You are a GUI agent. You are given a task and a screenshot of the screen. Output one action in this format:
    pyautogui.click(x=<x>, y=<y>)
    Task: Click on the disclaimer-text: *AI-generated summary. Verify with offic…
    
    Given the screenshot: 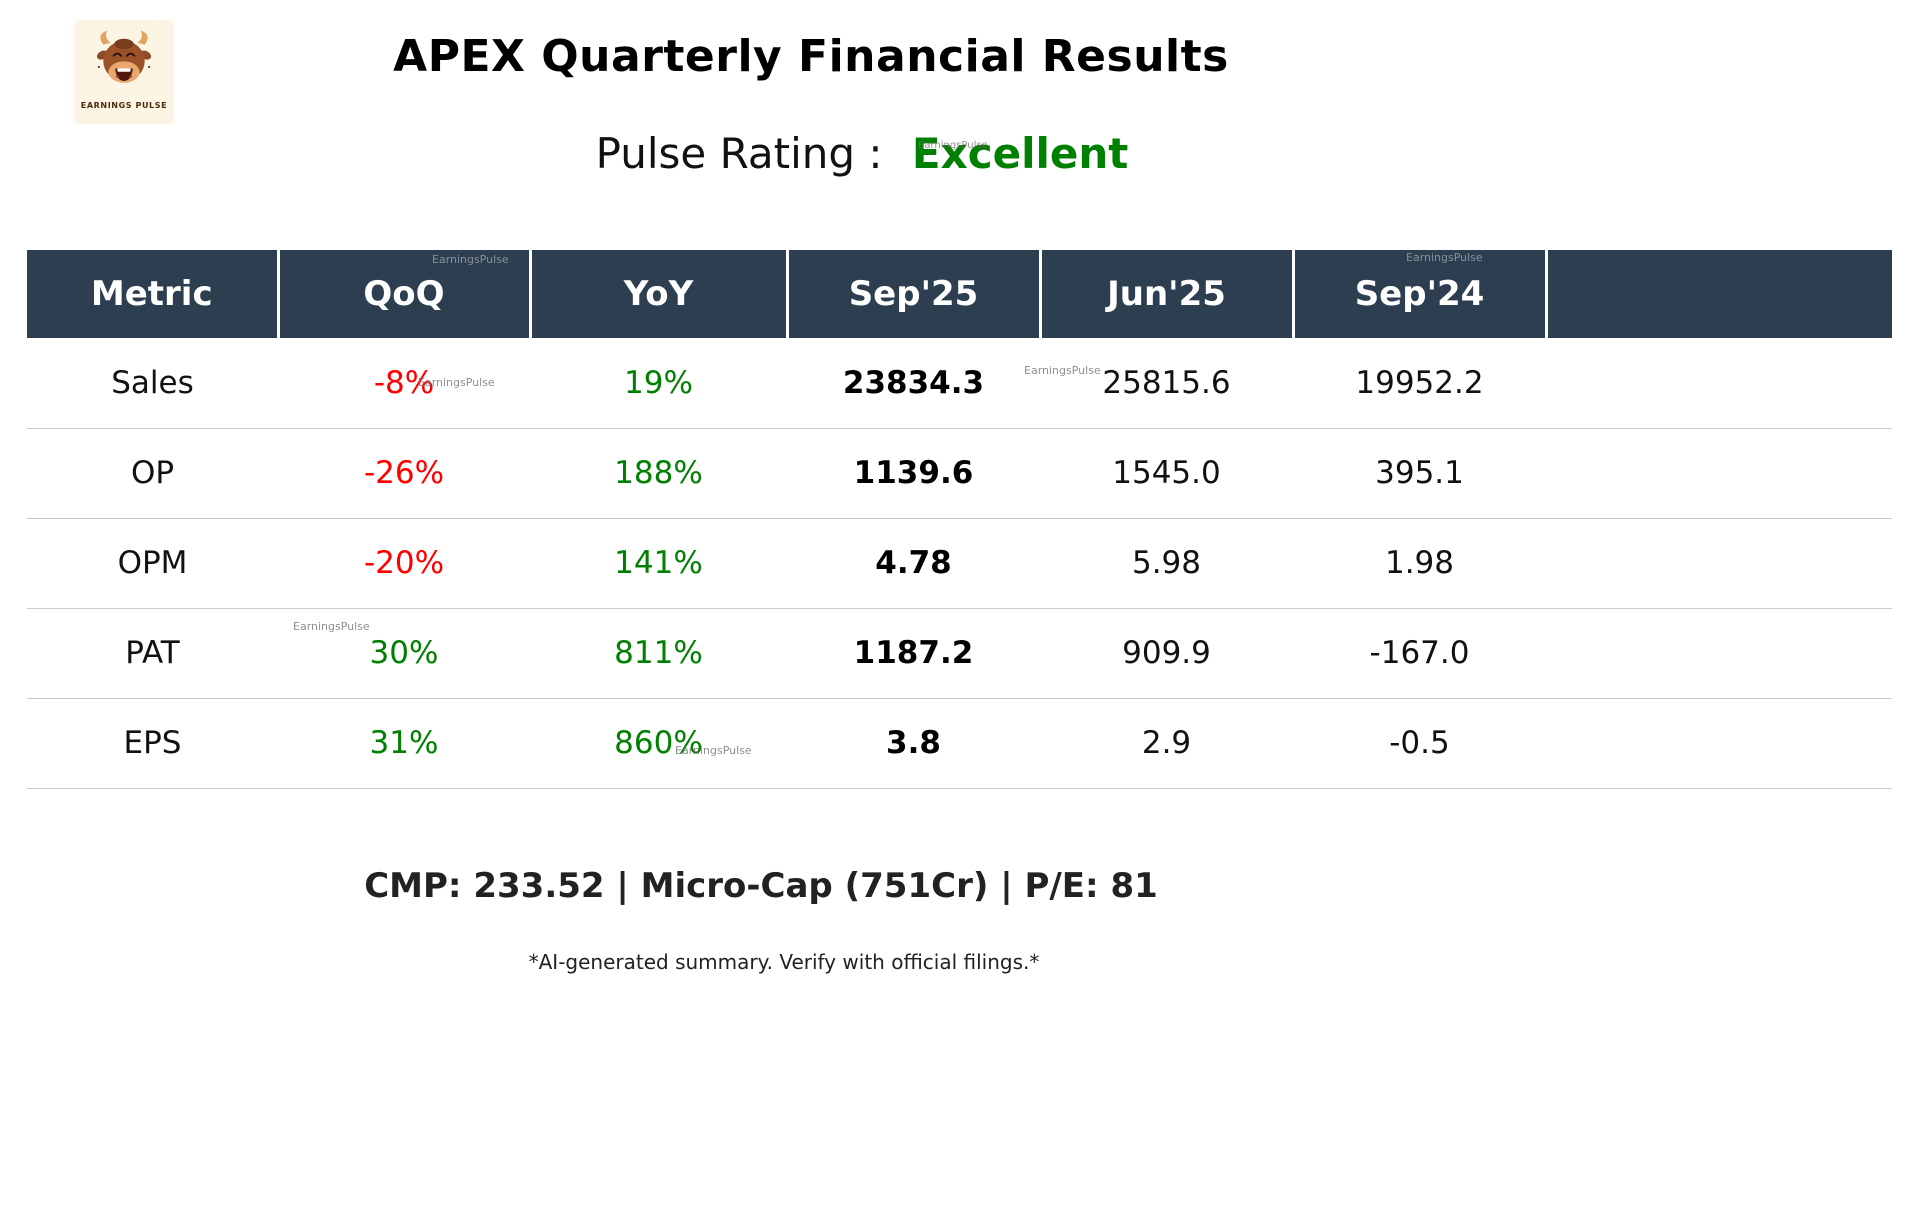 What is the action you would take?
    pyautogui.click(x=784, y=962)
    